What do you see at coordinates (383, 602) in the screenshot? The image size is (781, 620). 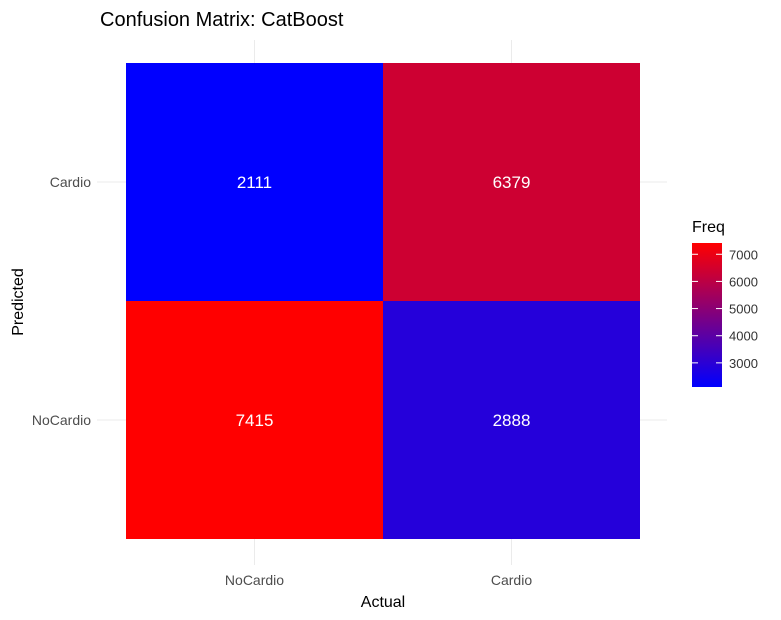 I see `x-axis-label: Actual` at bounding box center [383, 602].